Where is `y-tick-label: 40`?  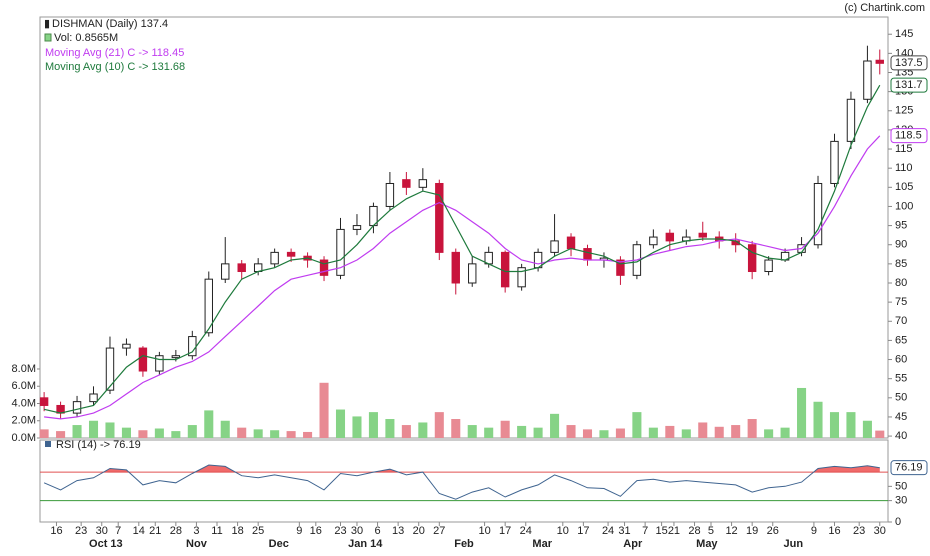 y-tick-label: 40 is located at coordinates (901, 436).